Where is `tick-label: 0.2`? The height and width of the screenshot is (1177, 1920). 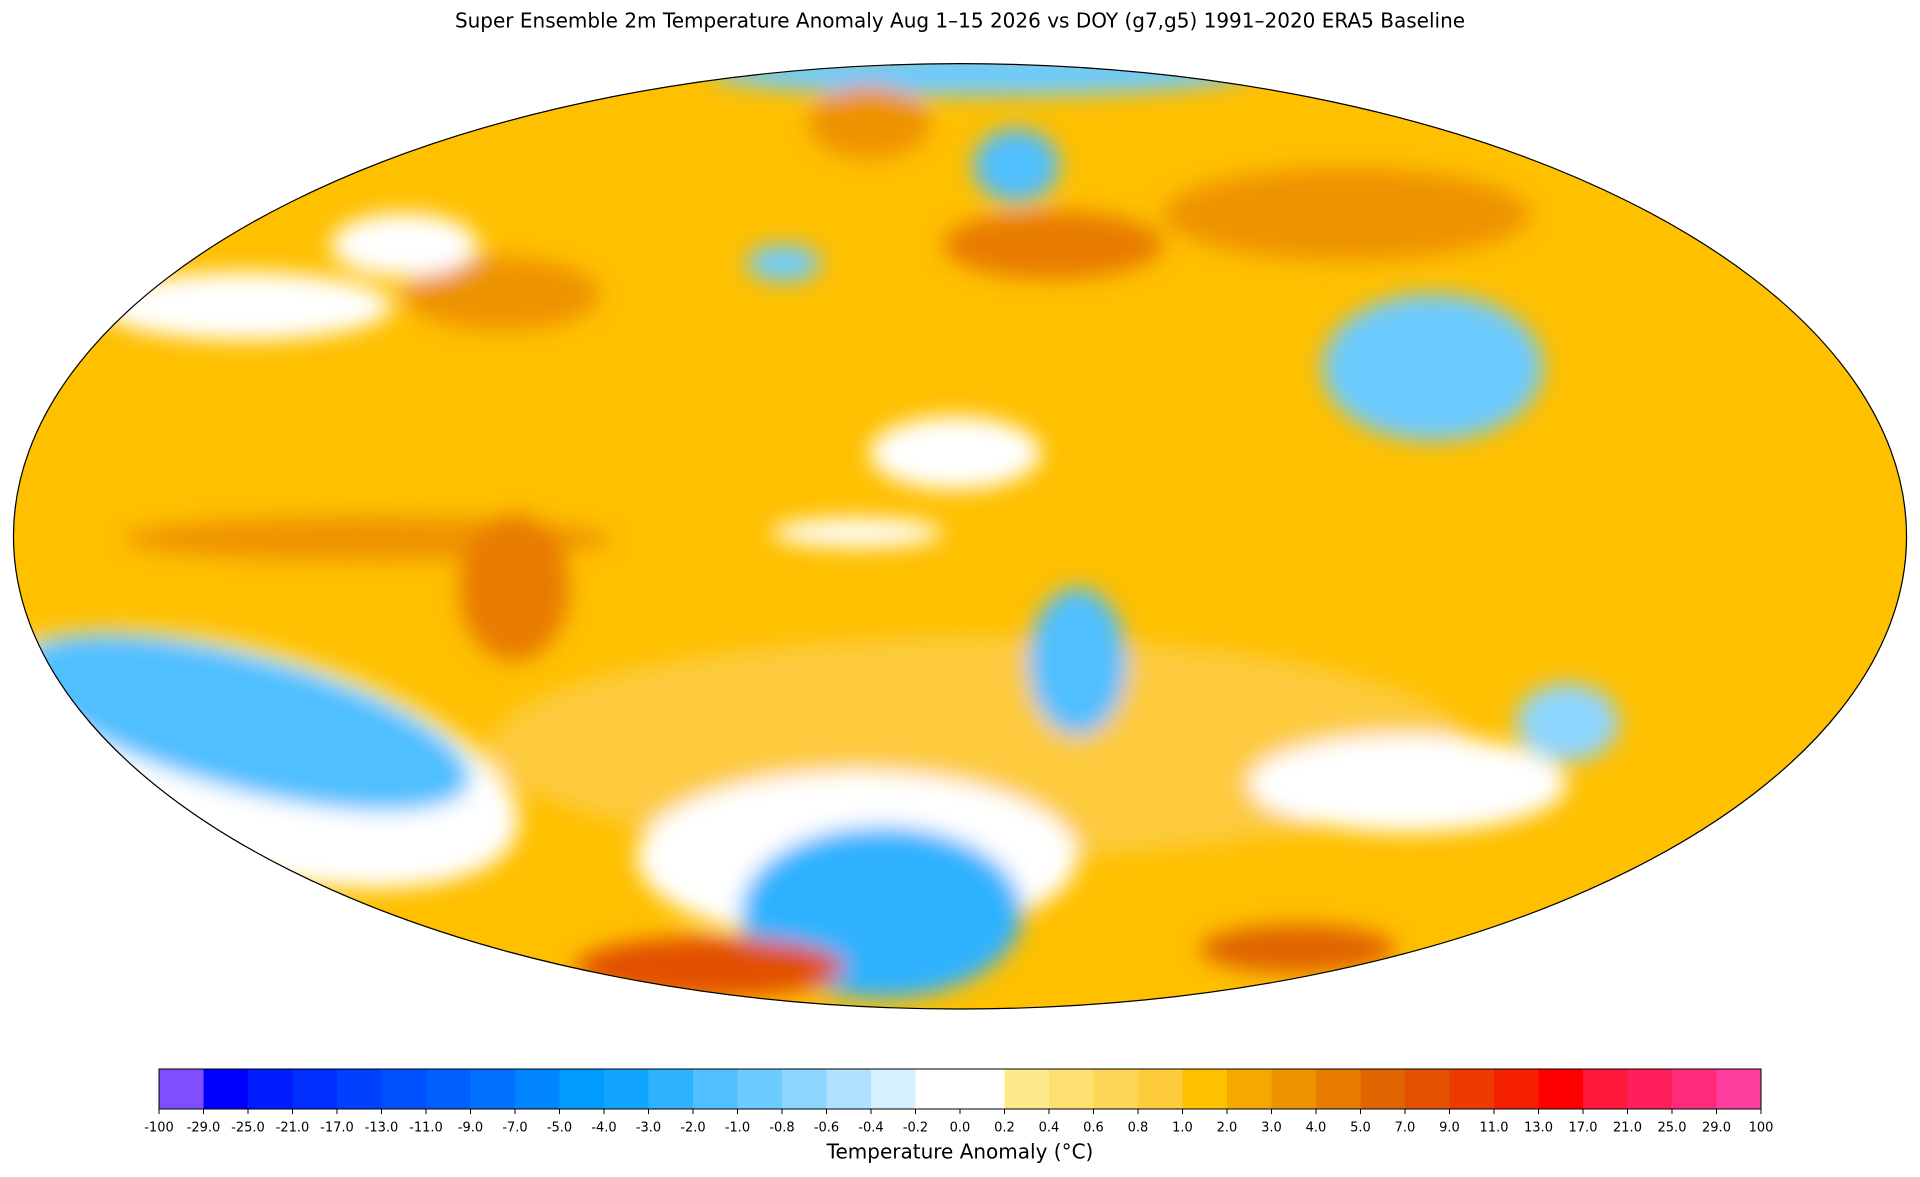
tick-label: 0.2 is located at coordinates (1004, 1128).